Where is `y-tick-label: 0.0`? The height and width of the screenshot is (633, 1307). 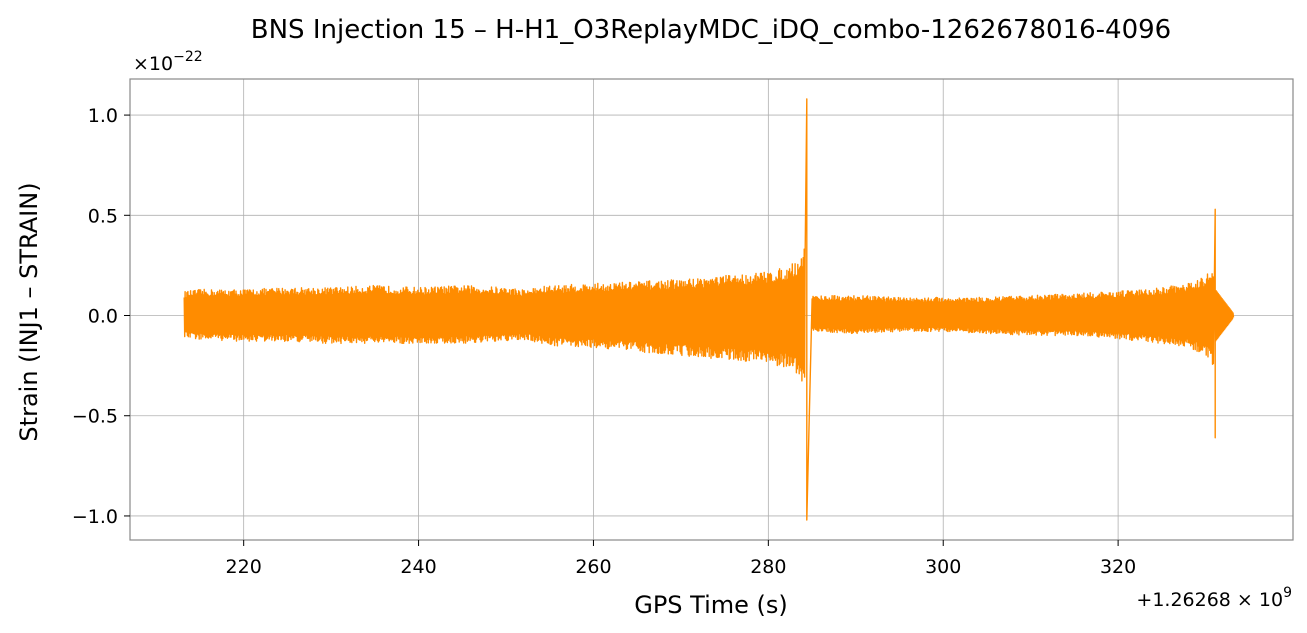 y-tick-label: 0.0 is located at coordinates (103, 317).